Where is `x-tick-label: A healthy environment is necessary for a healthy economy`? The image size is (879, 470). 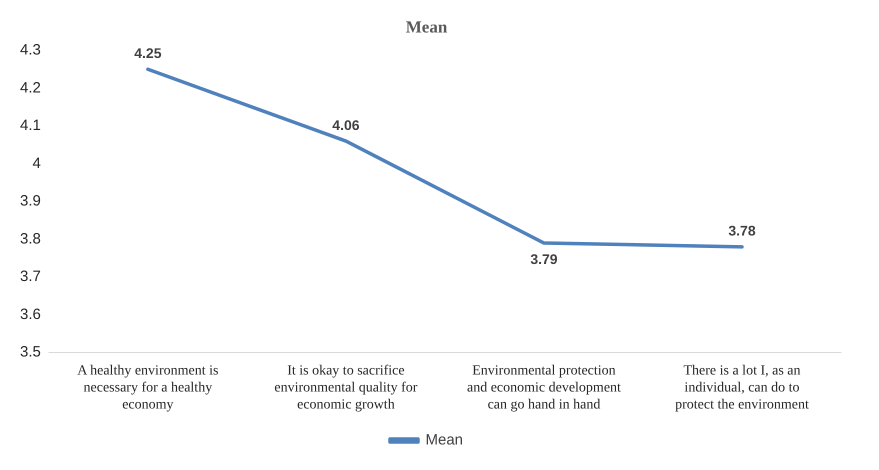 x-tick-label: A healthy environment is necessary for a healthy economy is located at coordinates (147, 388).